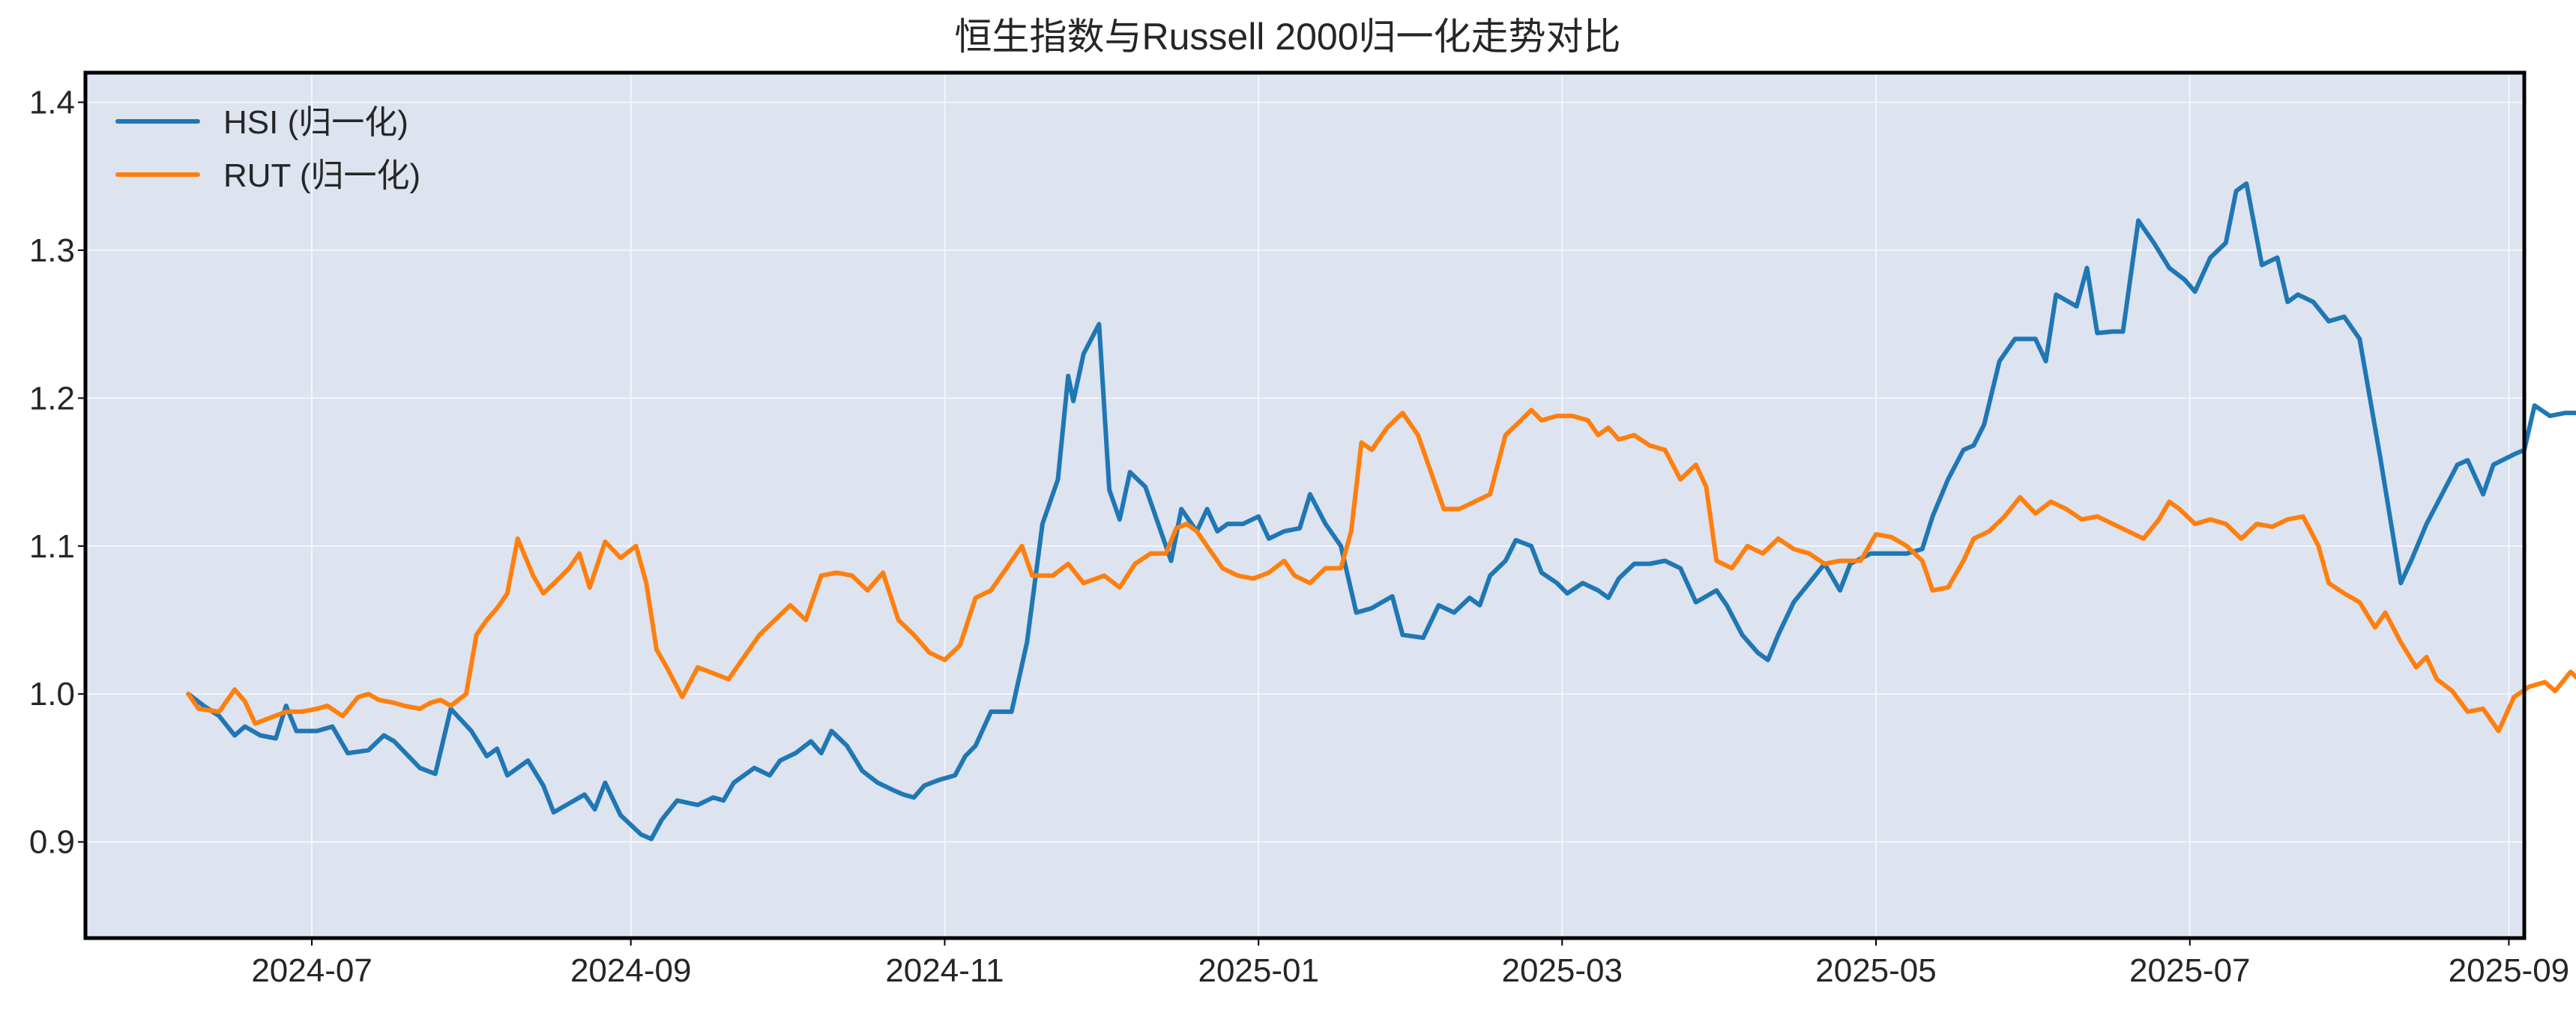  I want to click on x-tick-label: 2025-05, so click(1876, 970).